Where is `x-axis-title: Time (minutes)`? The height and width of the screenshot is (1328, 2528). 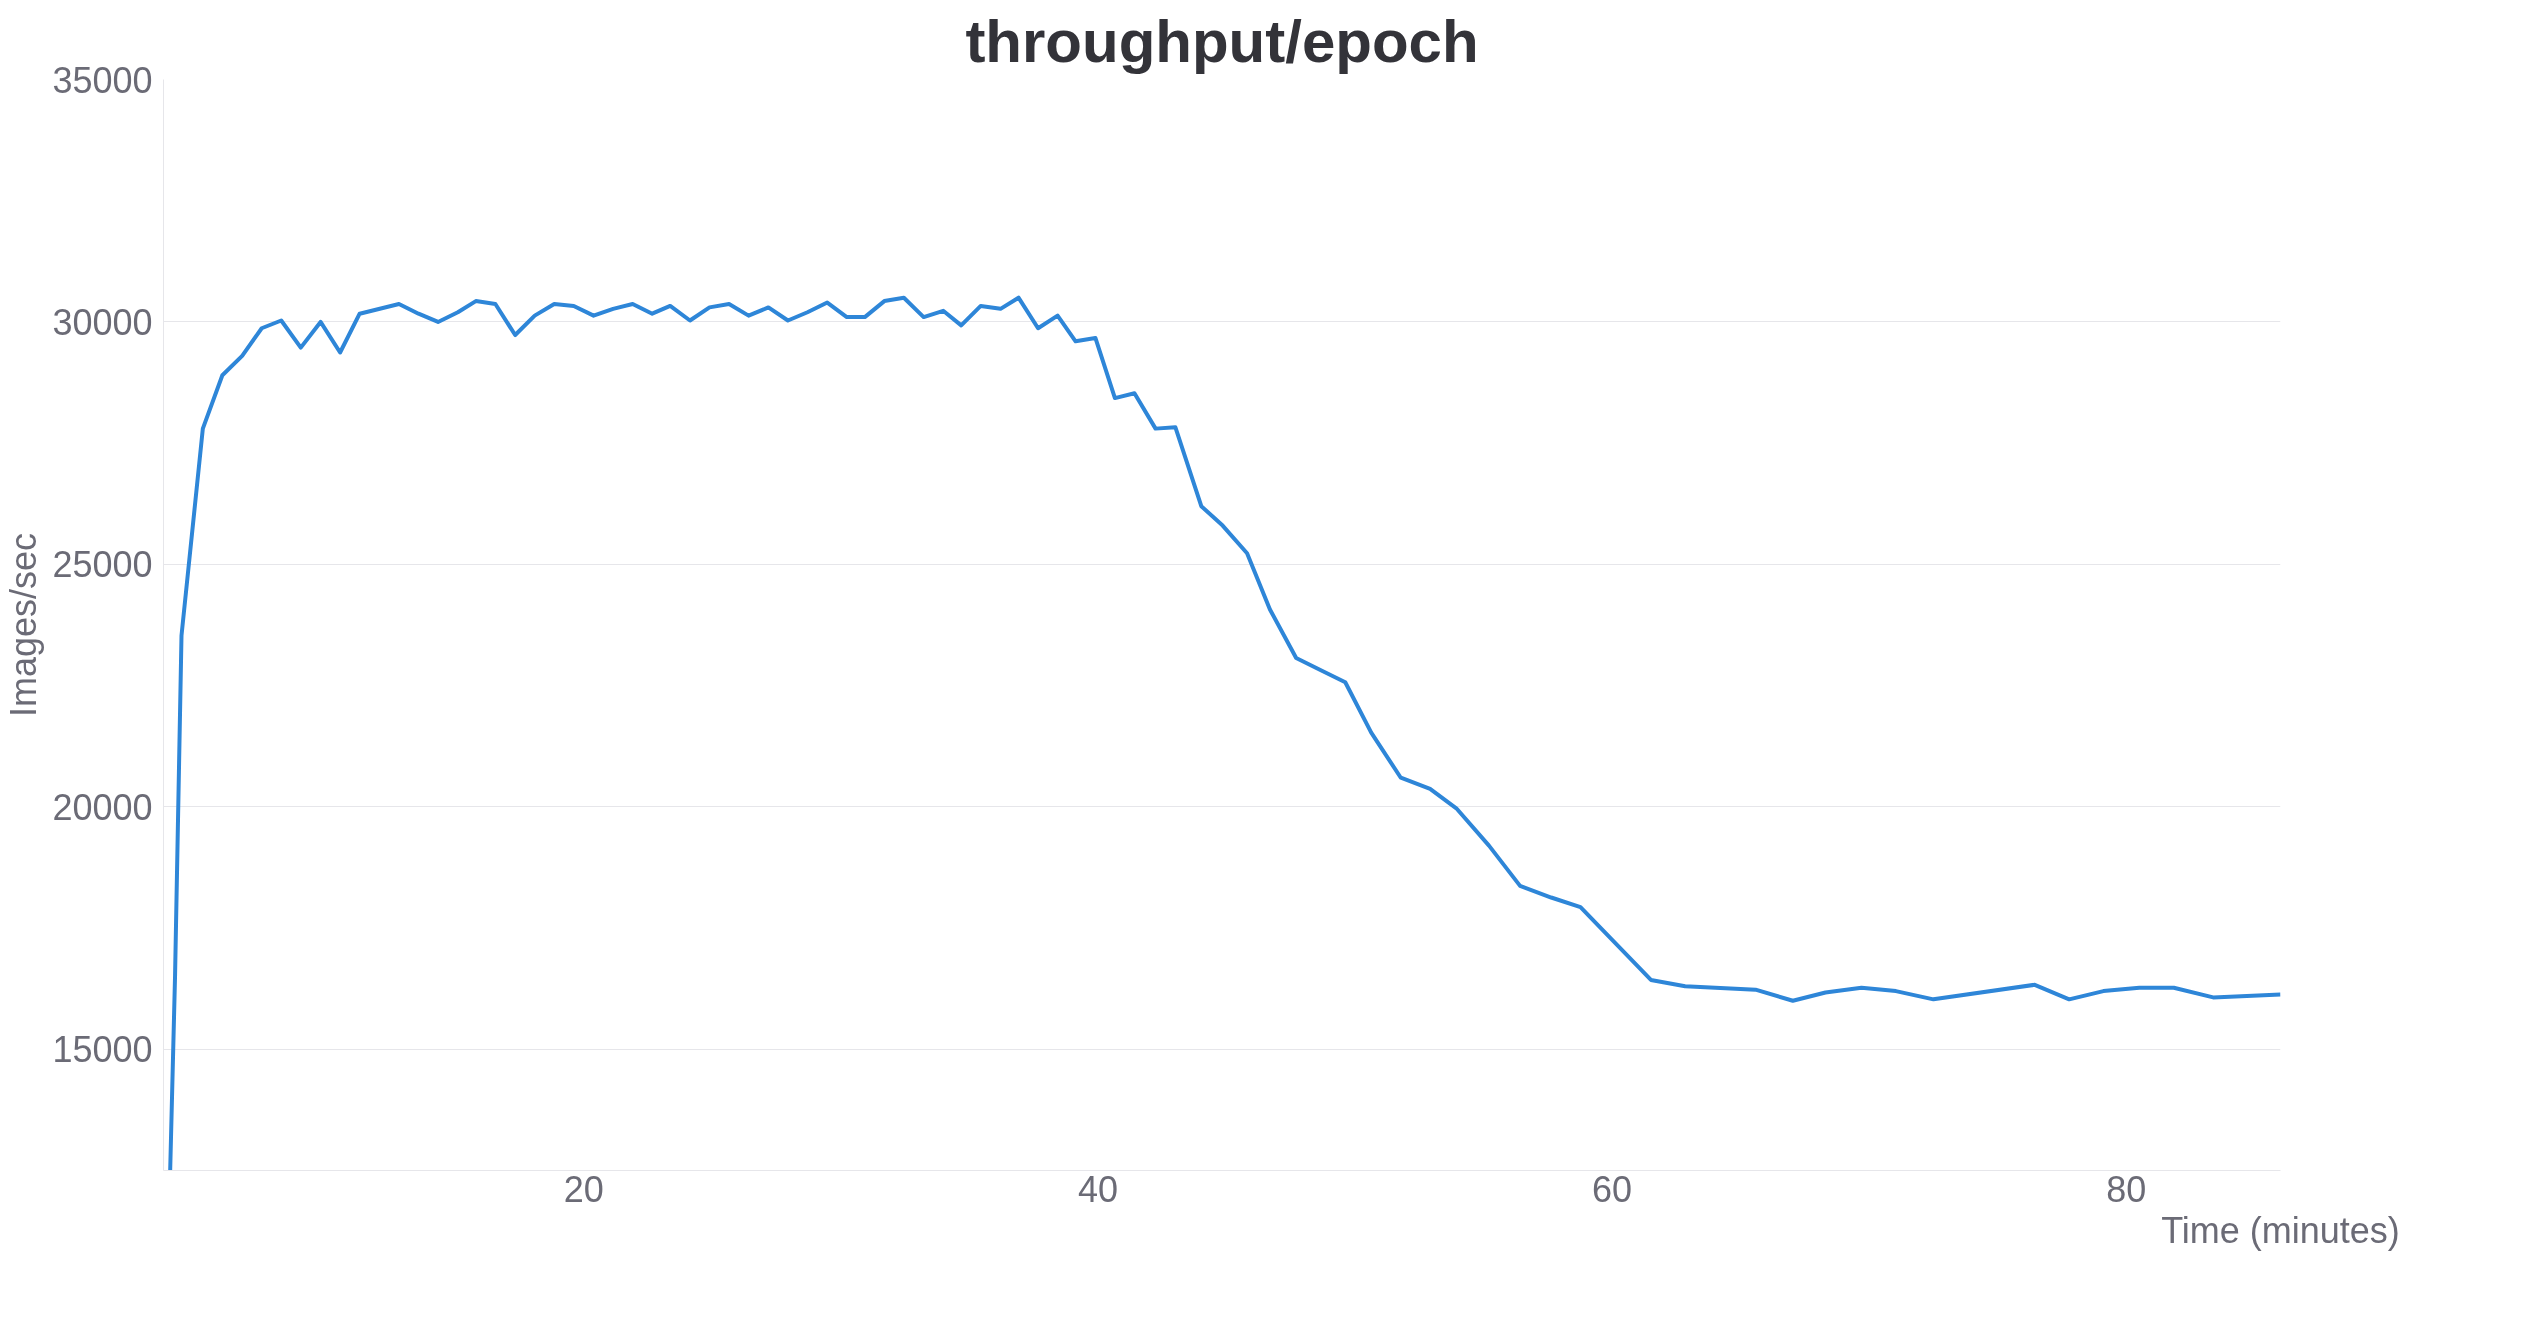
x-axis-title: Time (minutes) is located at coordinates (2280, 1230).